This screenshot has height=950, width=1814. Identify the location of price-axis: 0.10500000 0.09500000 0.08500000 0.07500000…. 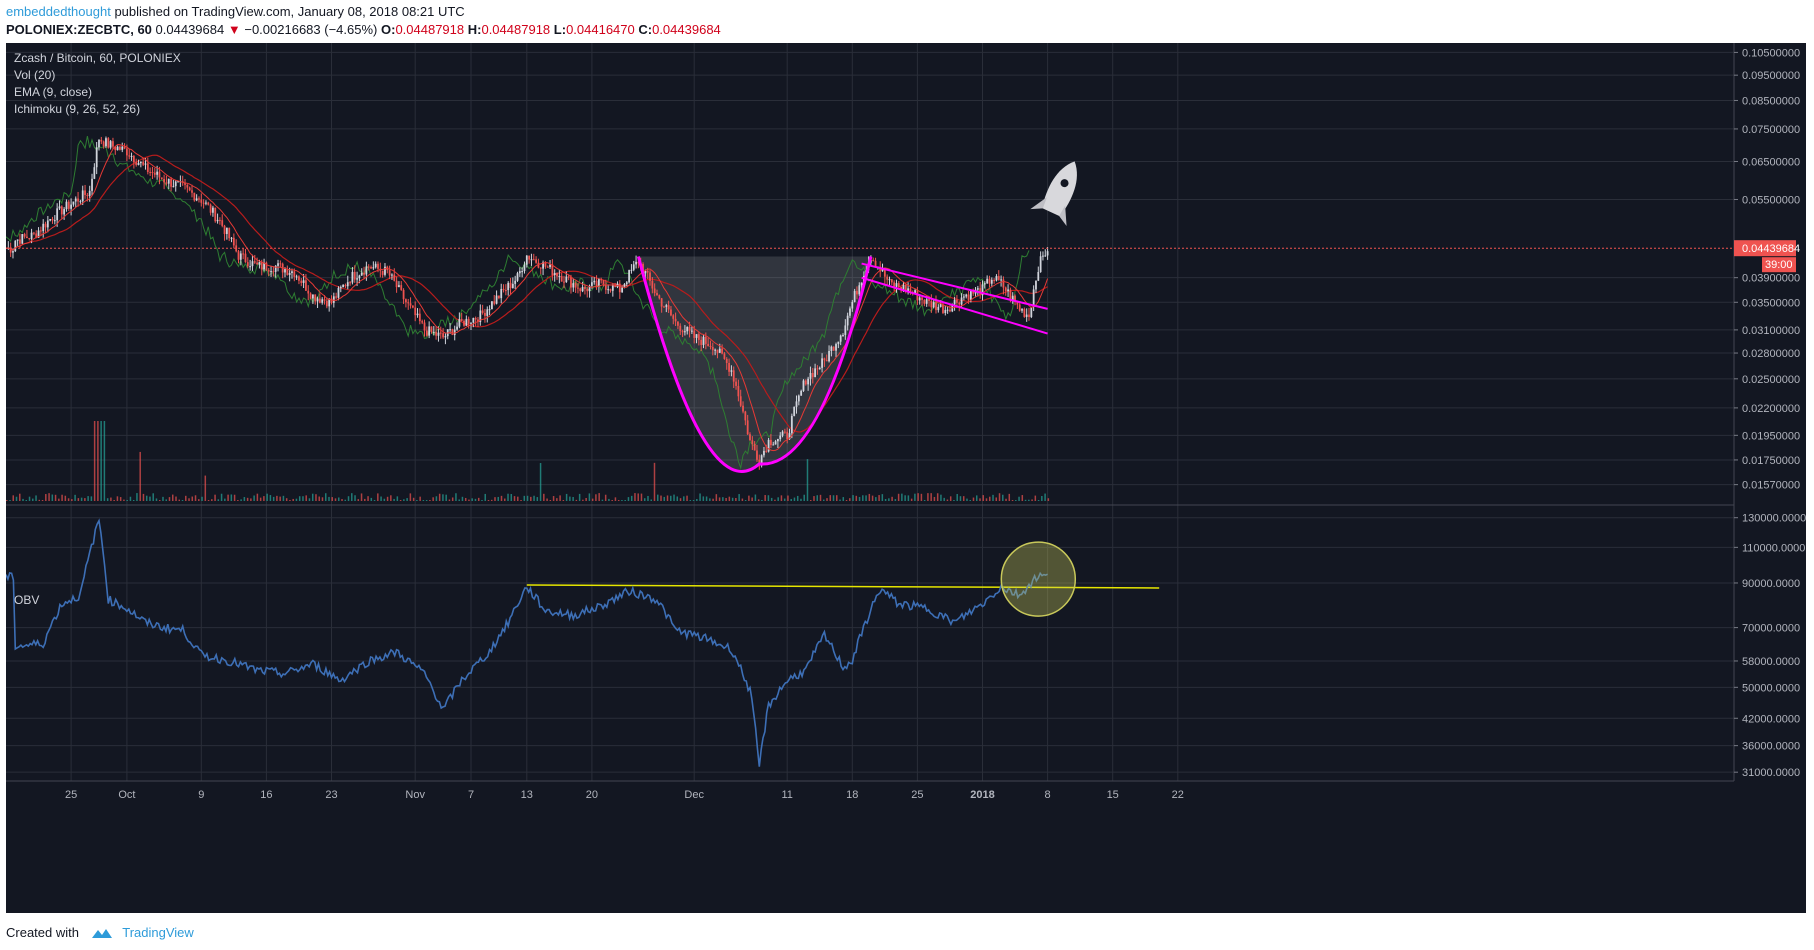
(1767, 269).